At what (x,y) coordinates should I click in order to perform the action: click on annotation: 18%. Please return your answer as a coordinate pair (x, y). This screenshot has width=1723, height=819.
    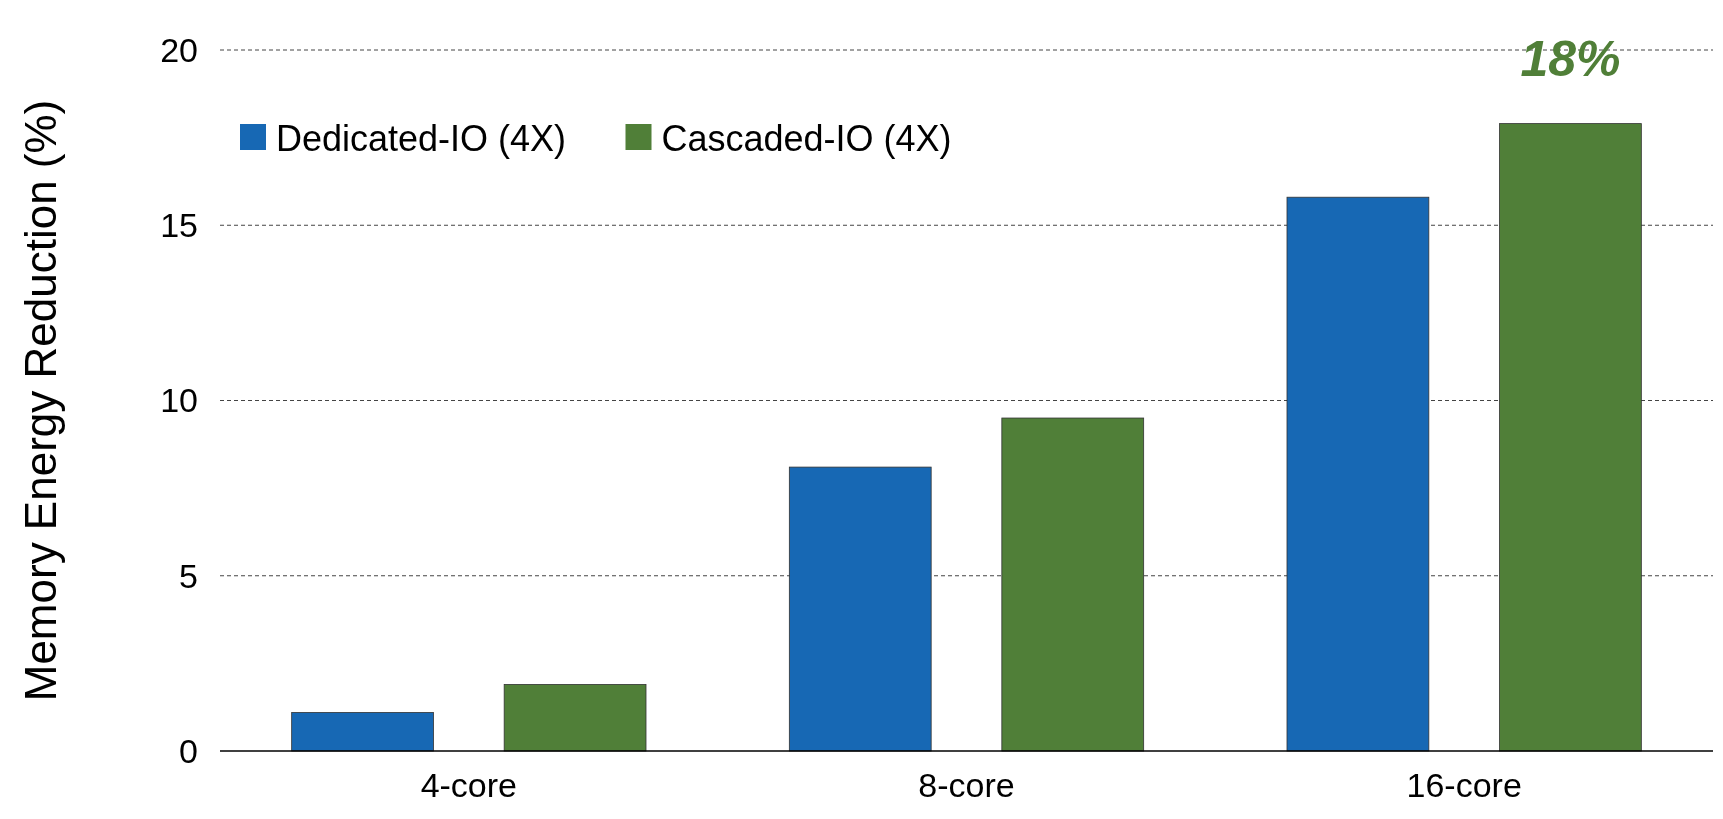
    Looking at the image, I should click on (1570, 59).